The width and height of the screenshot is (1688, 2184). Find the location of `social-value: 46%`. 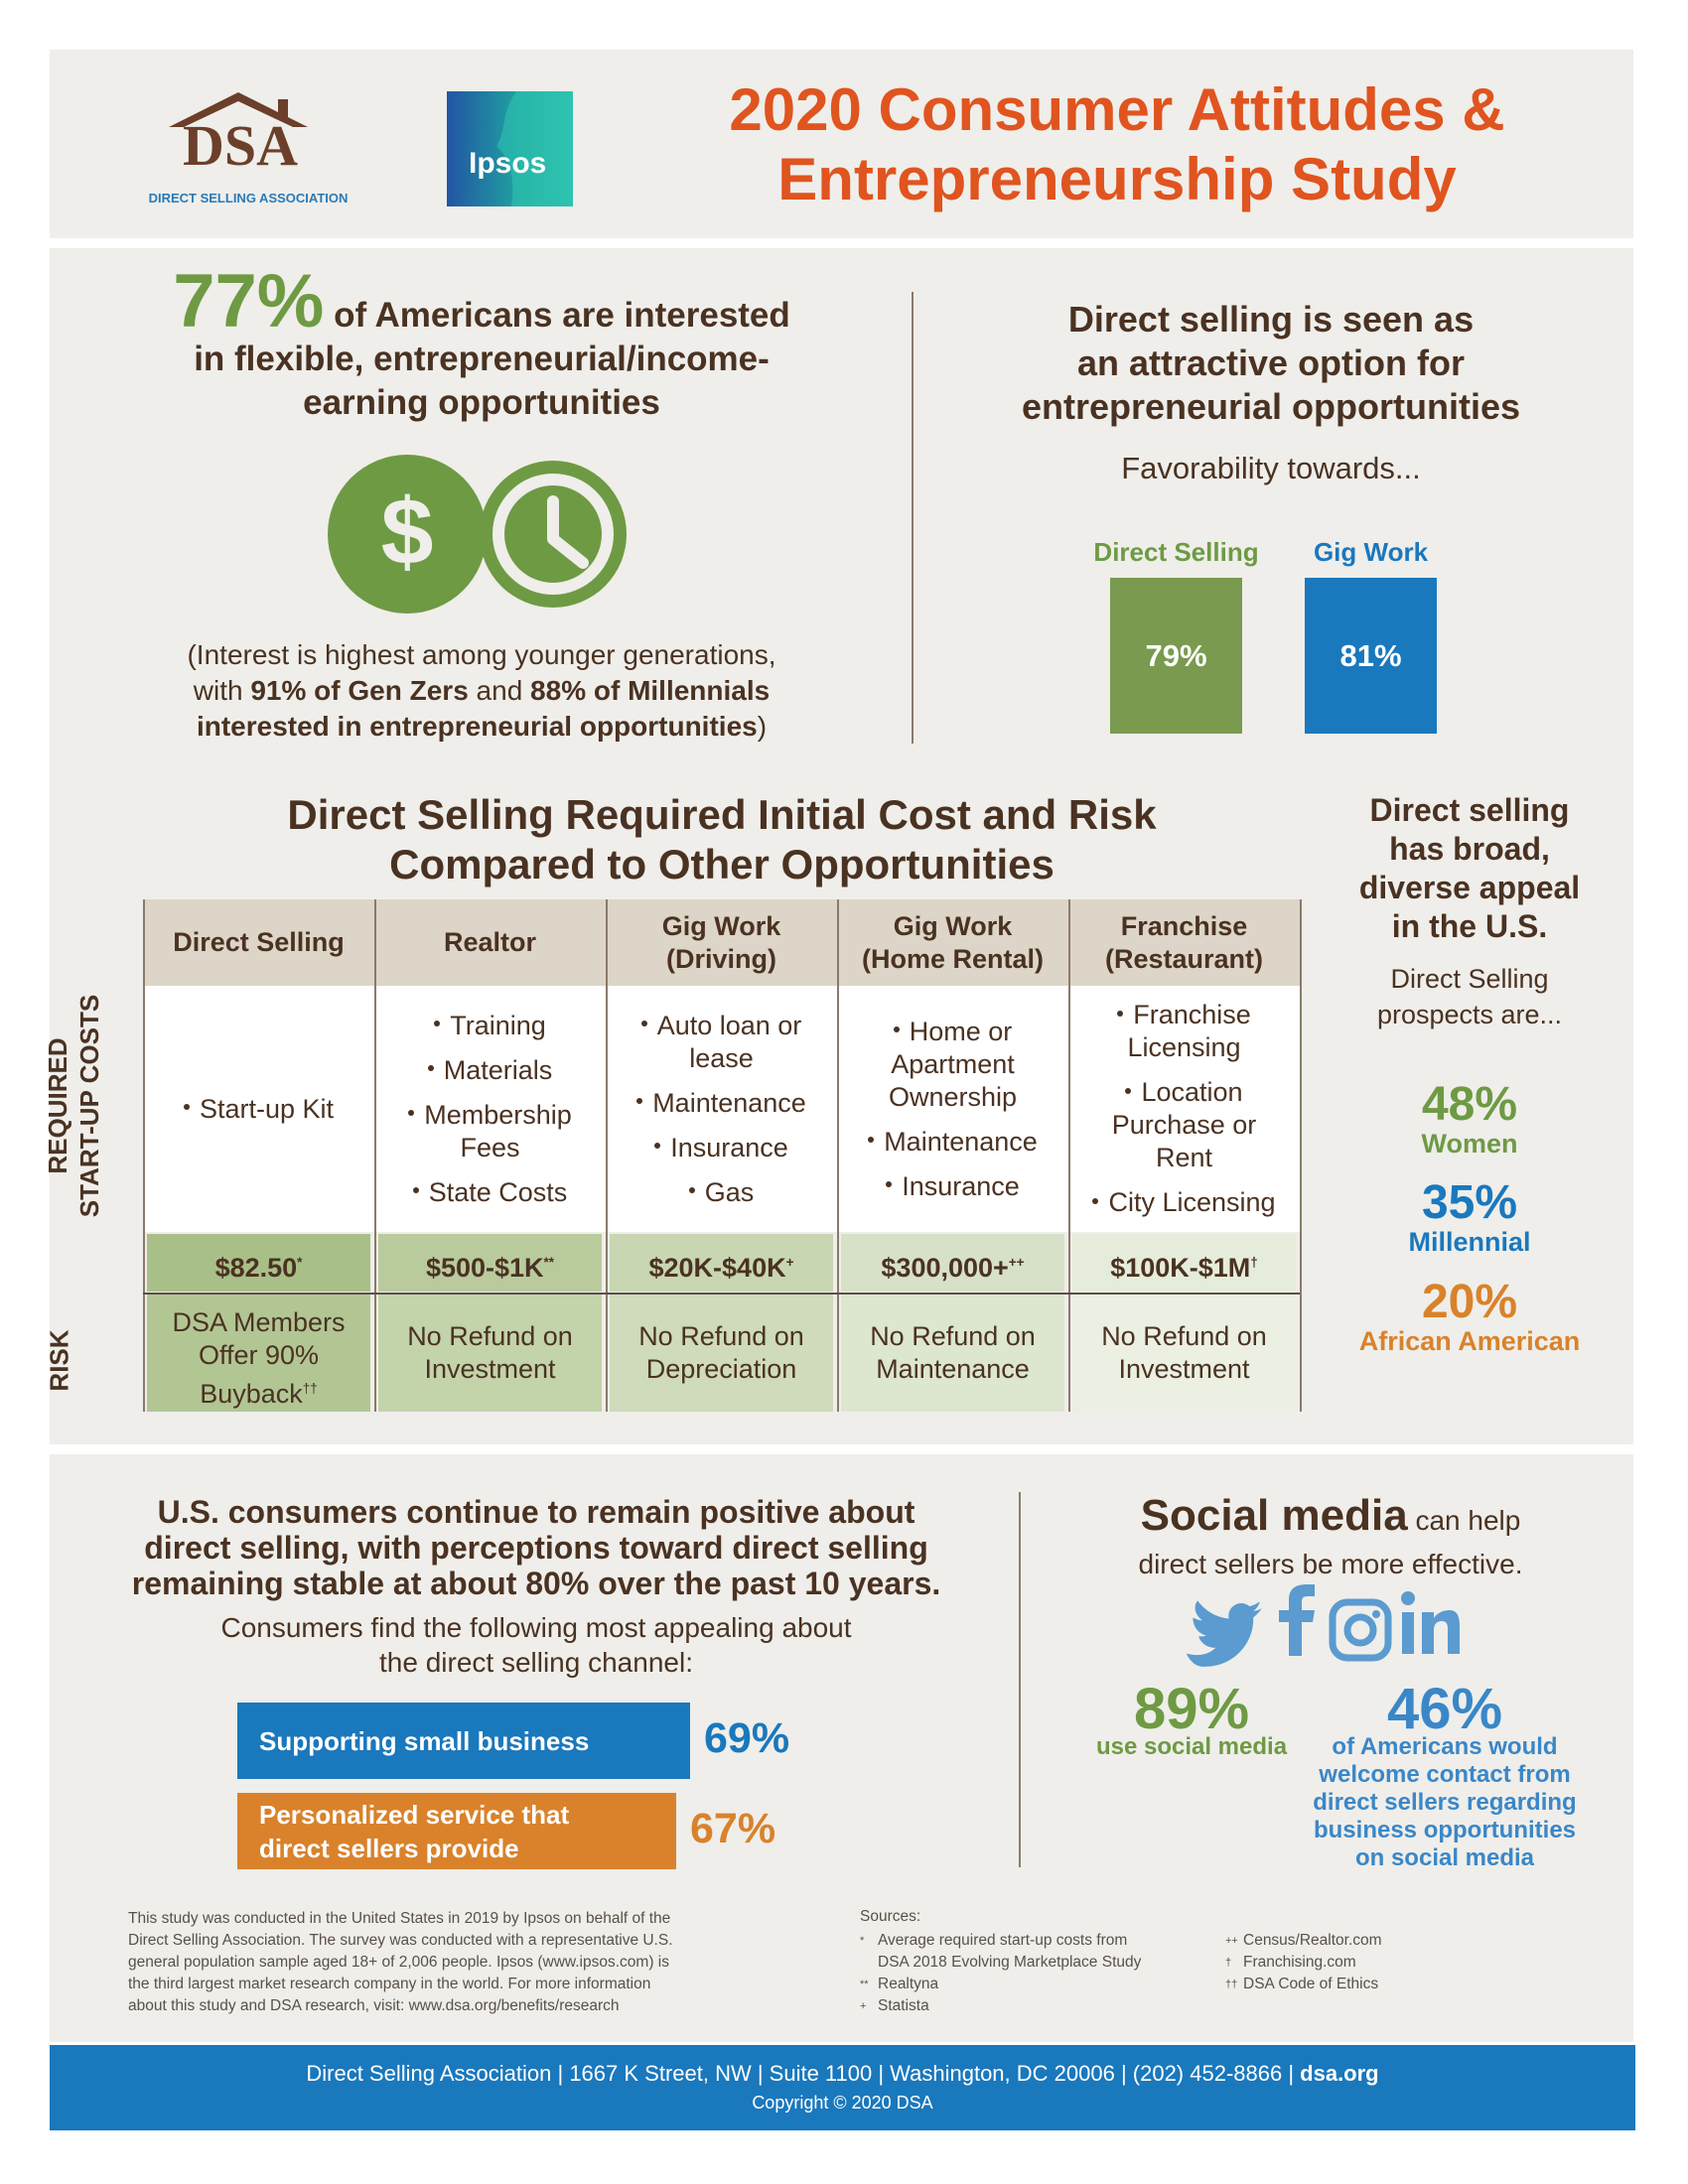

social-value: 46% is located at coordinates (1444, 1709).